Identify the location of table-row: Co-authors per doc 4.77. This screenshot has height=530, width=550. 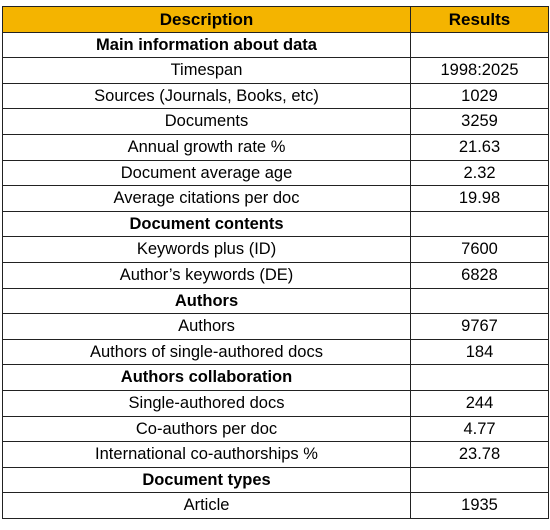
(275, 429).